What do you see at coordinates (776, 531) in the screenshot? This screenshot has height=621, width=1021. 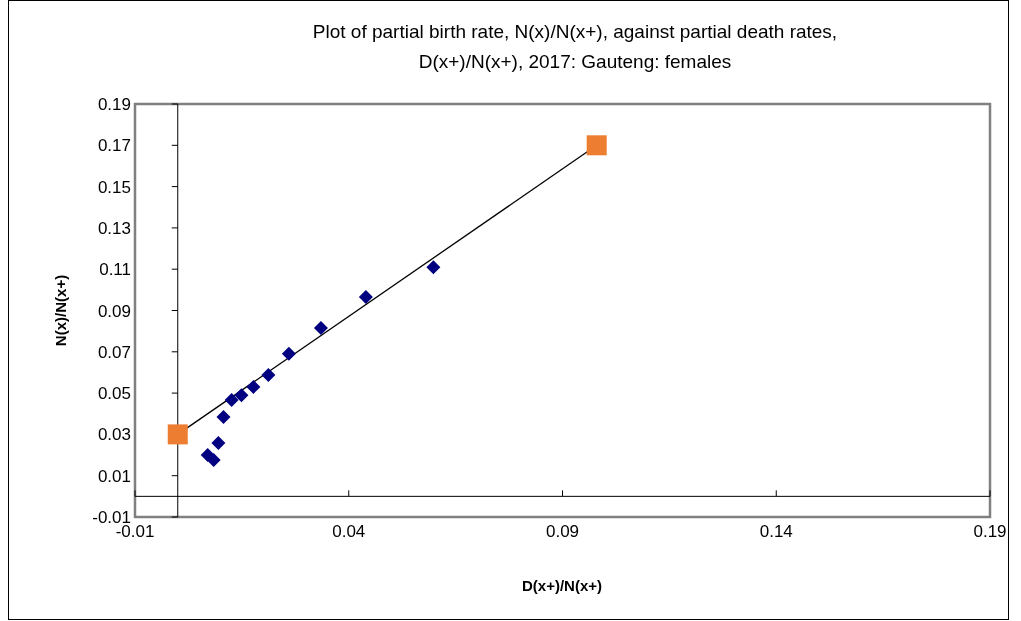 I see `x-tick-label: 0.14` at bounding box center [776, 531].